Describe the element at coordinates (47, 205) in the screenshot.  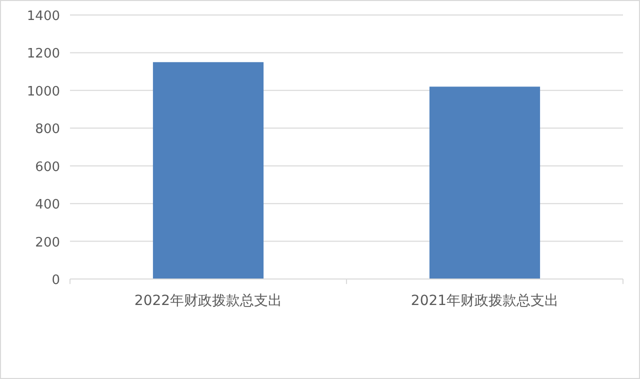
I see `y-tick-label: 400` at that location.